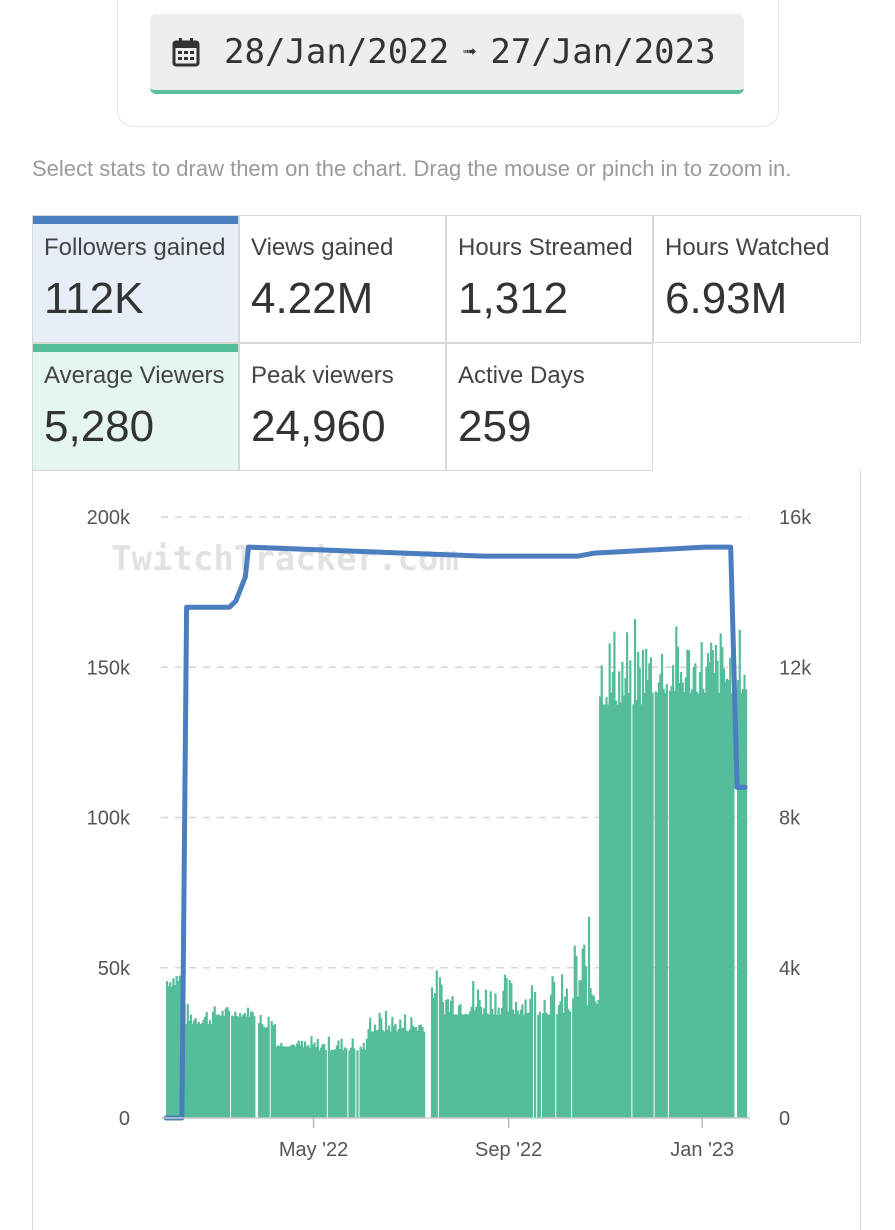  What do you see at coordinates (342, 407) in the screenshot?
I see `stat-tile-peak-viewers: Peak viewers 24,960` at bounding box center [342, 407].